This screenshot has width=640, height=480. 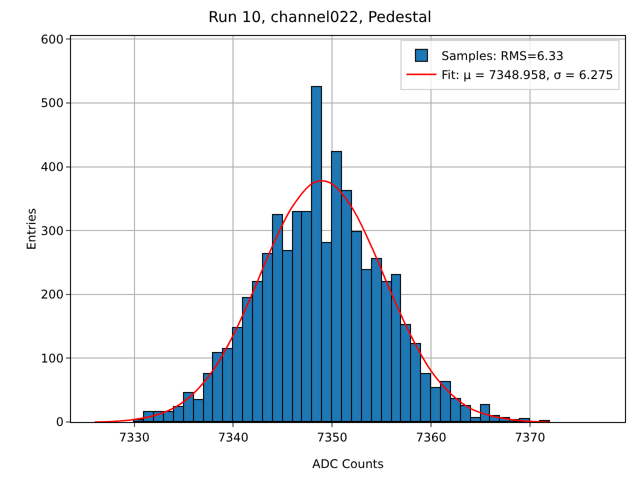 I want to click on y-tick-label: 600, so click(x=52, y=39).